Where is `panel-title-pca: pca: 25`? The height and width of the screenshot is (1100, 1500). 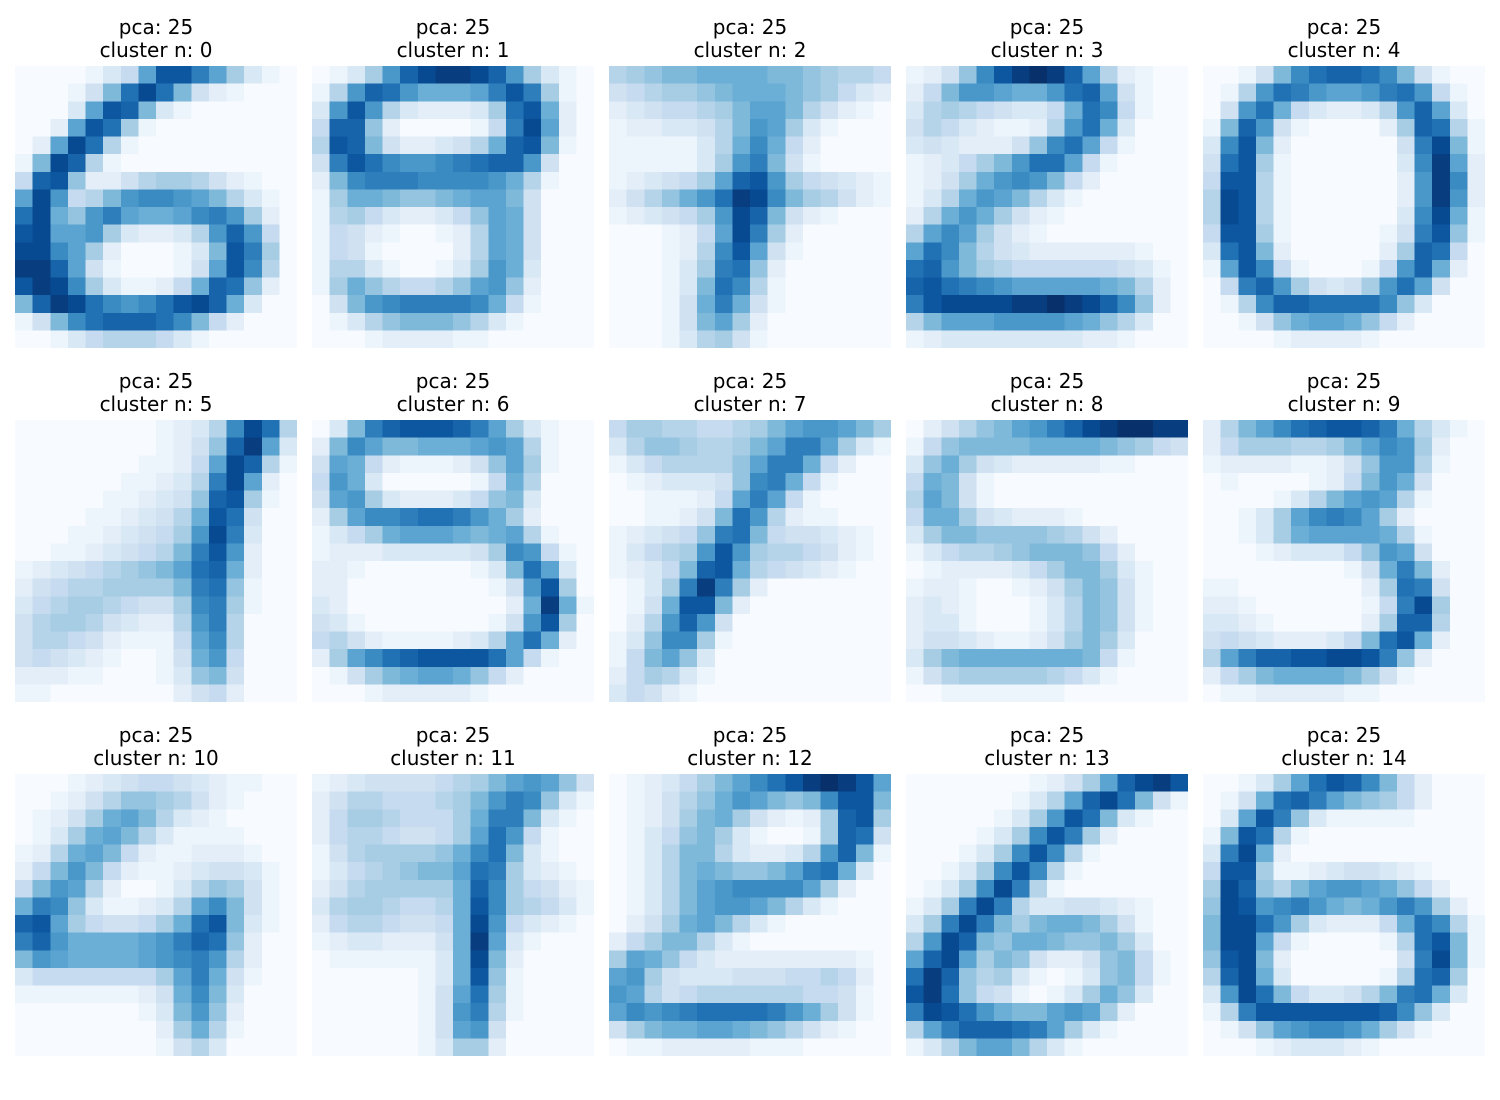 panel-title-pca: pca: 25 is located at coordinates (453, 381).